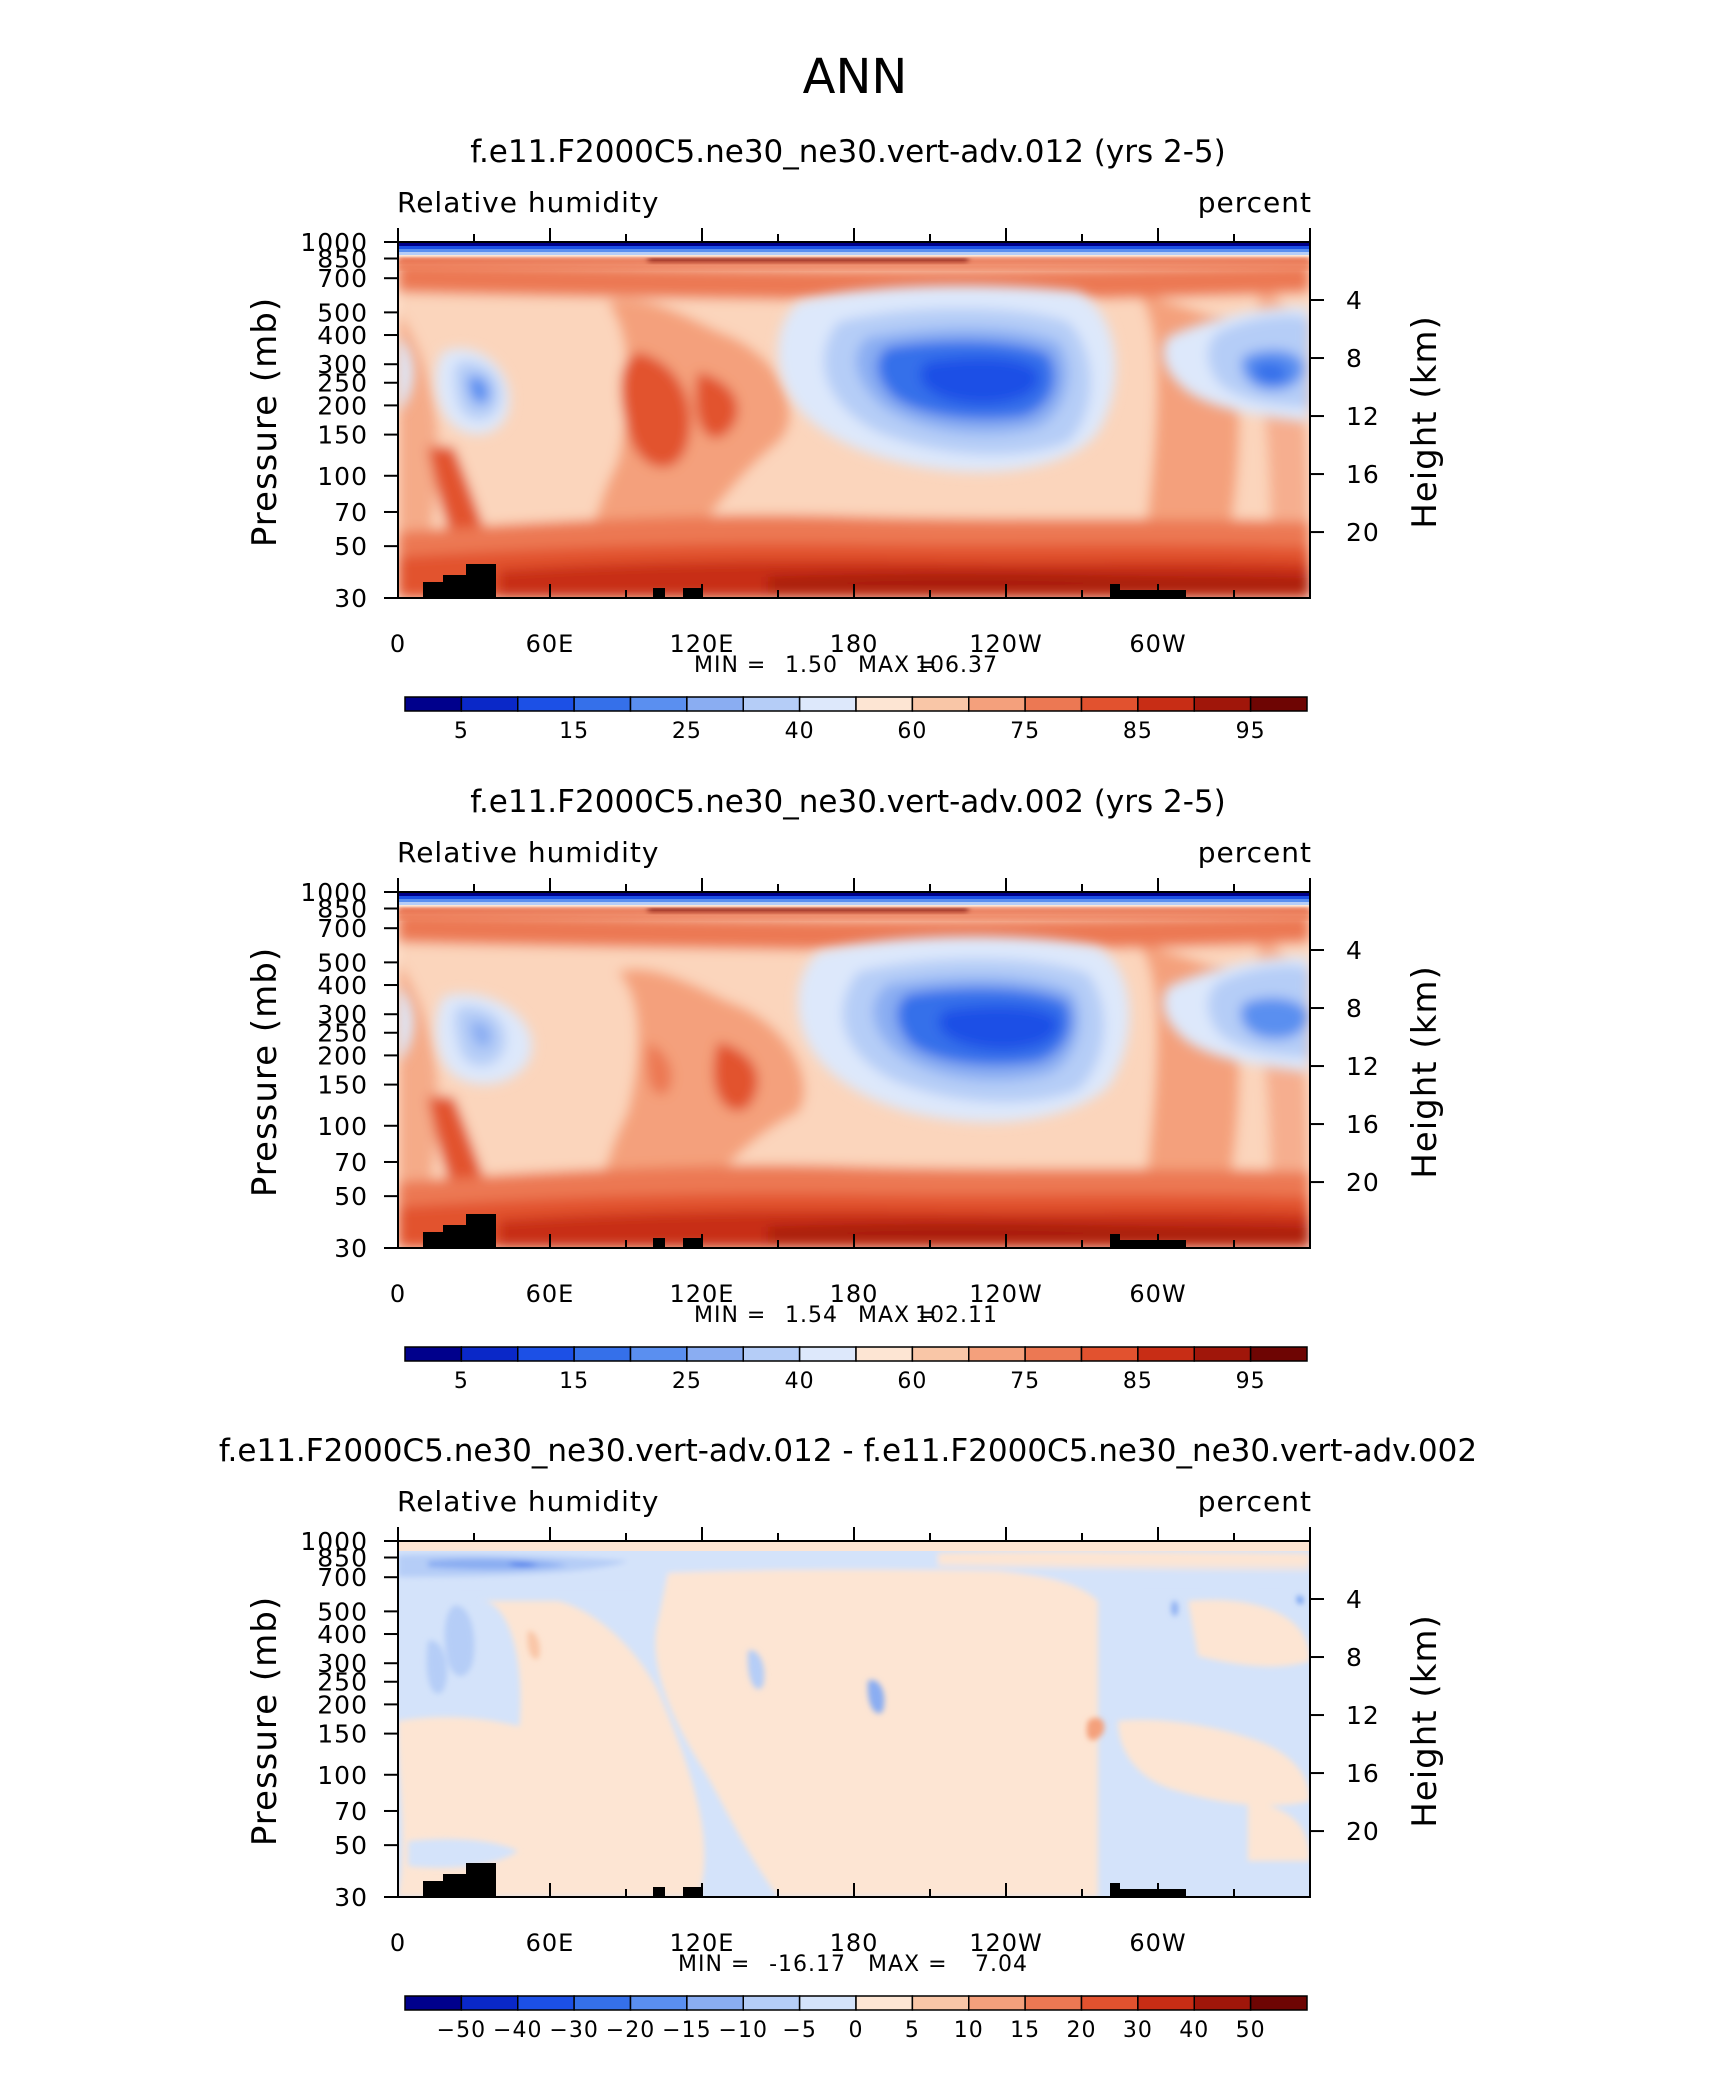  What do you see at coordinates (342, 1577) in the screenshot?
I see `y-tick-label: 700` at bounding box center [342, 1577].